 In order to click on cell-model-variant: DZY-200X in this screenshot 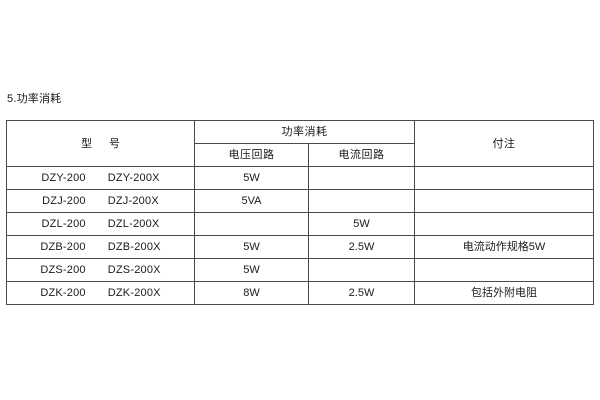, I will do `click(133, 178)`.